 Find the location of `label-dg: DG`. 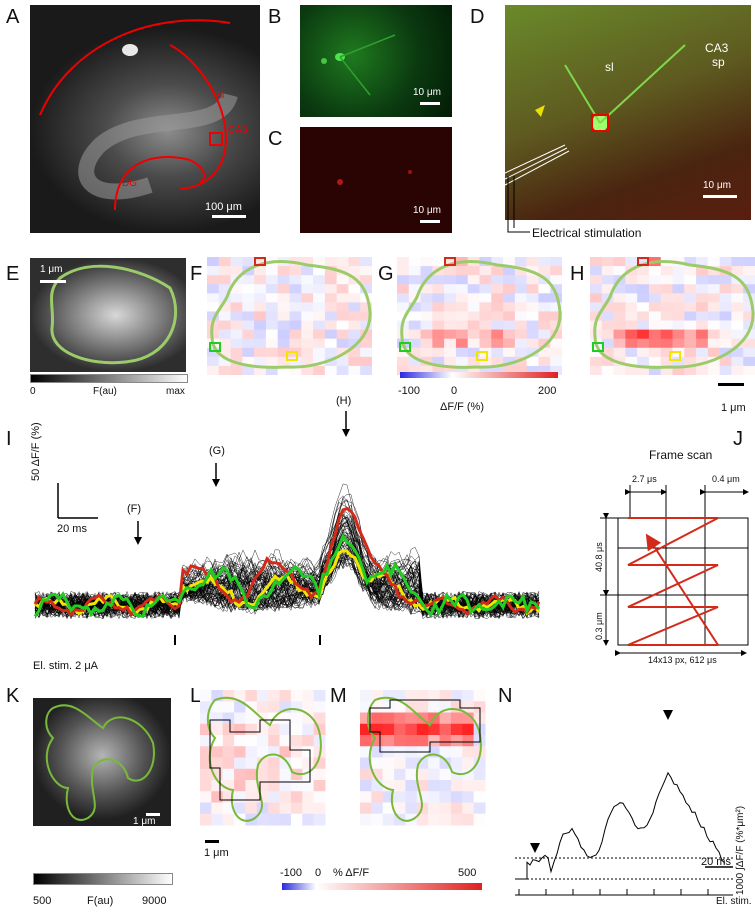

label-dg: DG is located at coordinates (129, 183).